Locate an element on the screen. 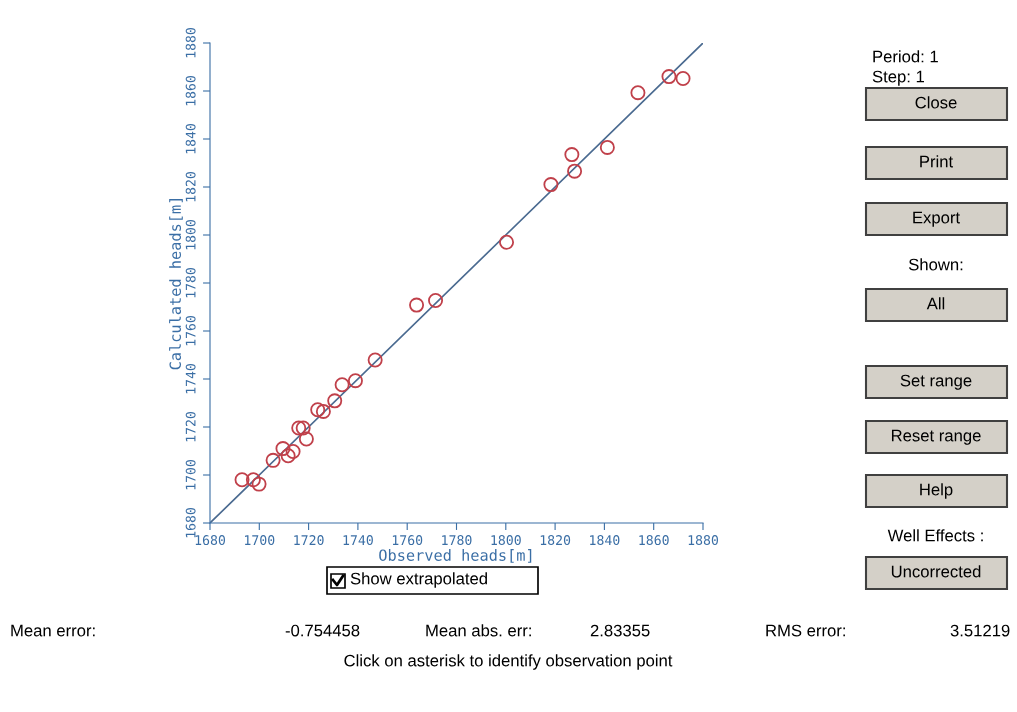 Image resolution: width=1017 pixels, height=712 pixels. text: Shown: is located at coordinates (935, 264).